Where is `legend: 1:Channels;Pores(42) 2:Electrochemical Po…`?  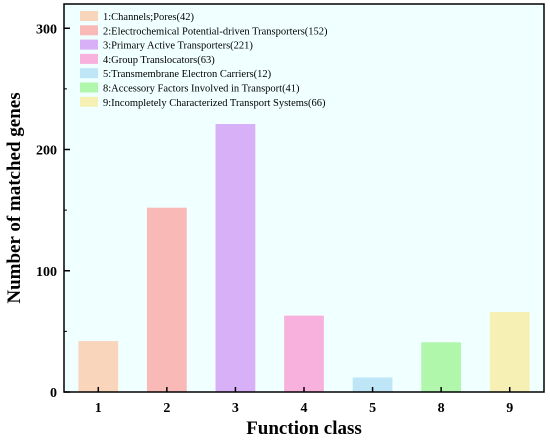
legend: 1:Channels;Pores(42) 2:Electrochemical Po… is located at coordinates (204, 60).